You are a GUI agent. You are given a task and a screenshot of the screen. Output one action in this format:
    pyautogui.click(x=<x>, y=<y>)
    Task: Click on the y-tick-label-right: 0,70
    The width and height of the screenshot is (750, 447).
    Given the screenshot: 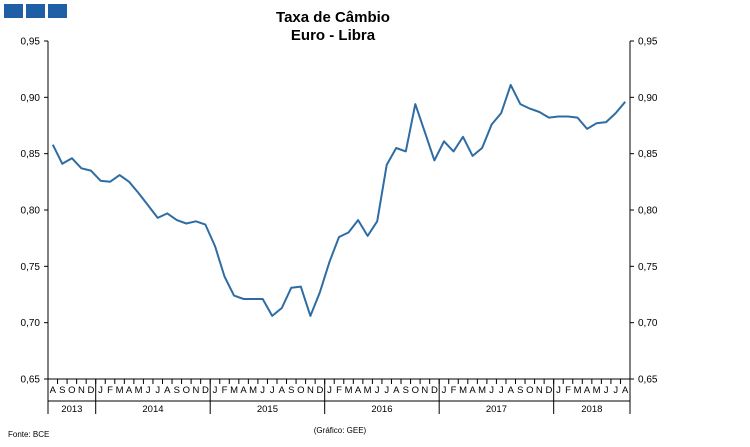 What is the action you would take?
    pyautogui.click(x=648, y=323)
    